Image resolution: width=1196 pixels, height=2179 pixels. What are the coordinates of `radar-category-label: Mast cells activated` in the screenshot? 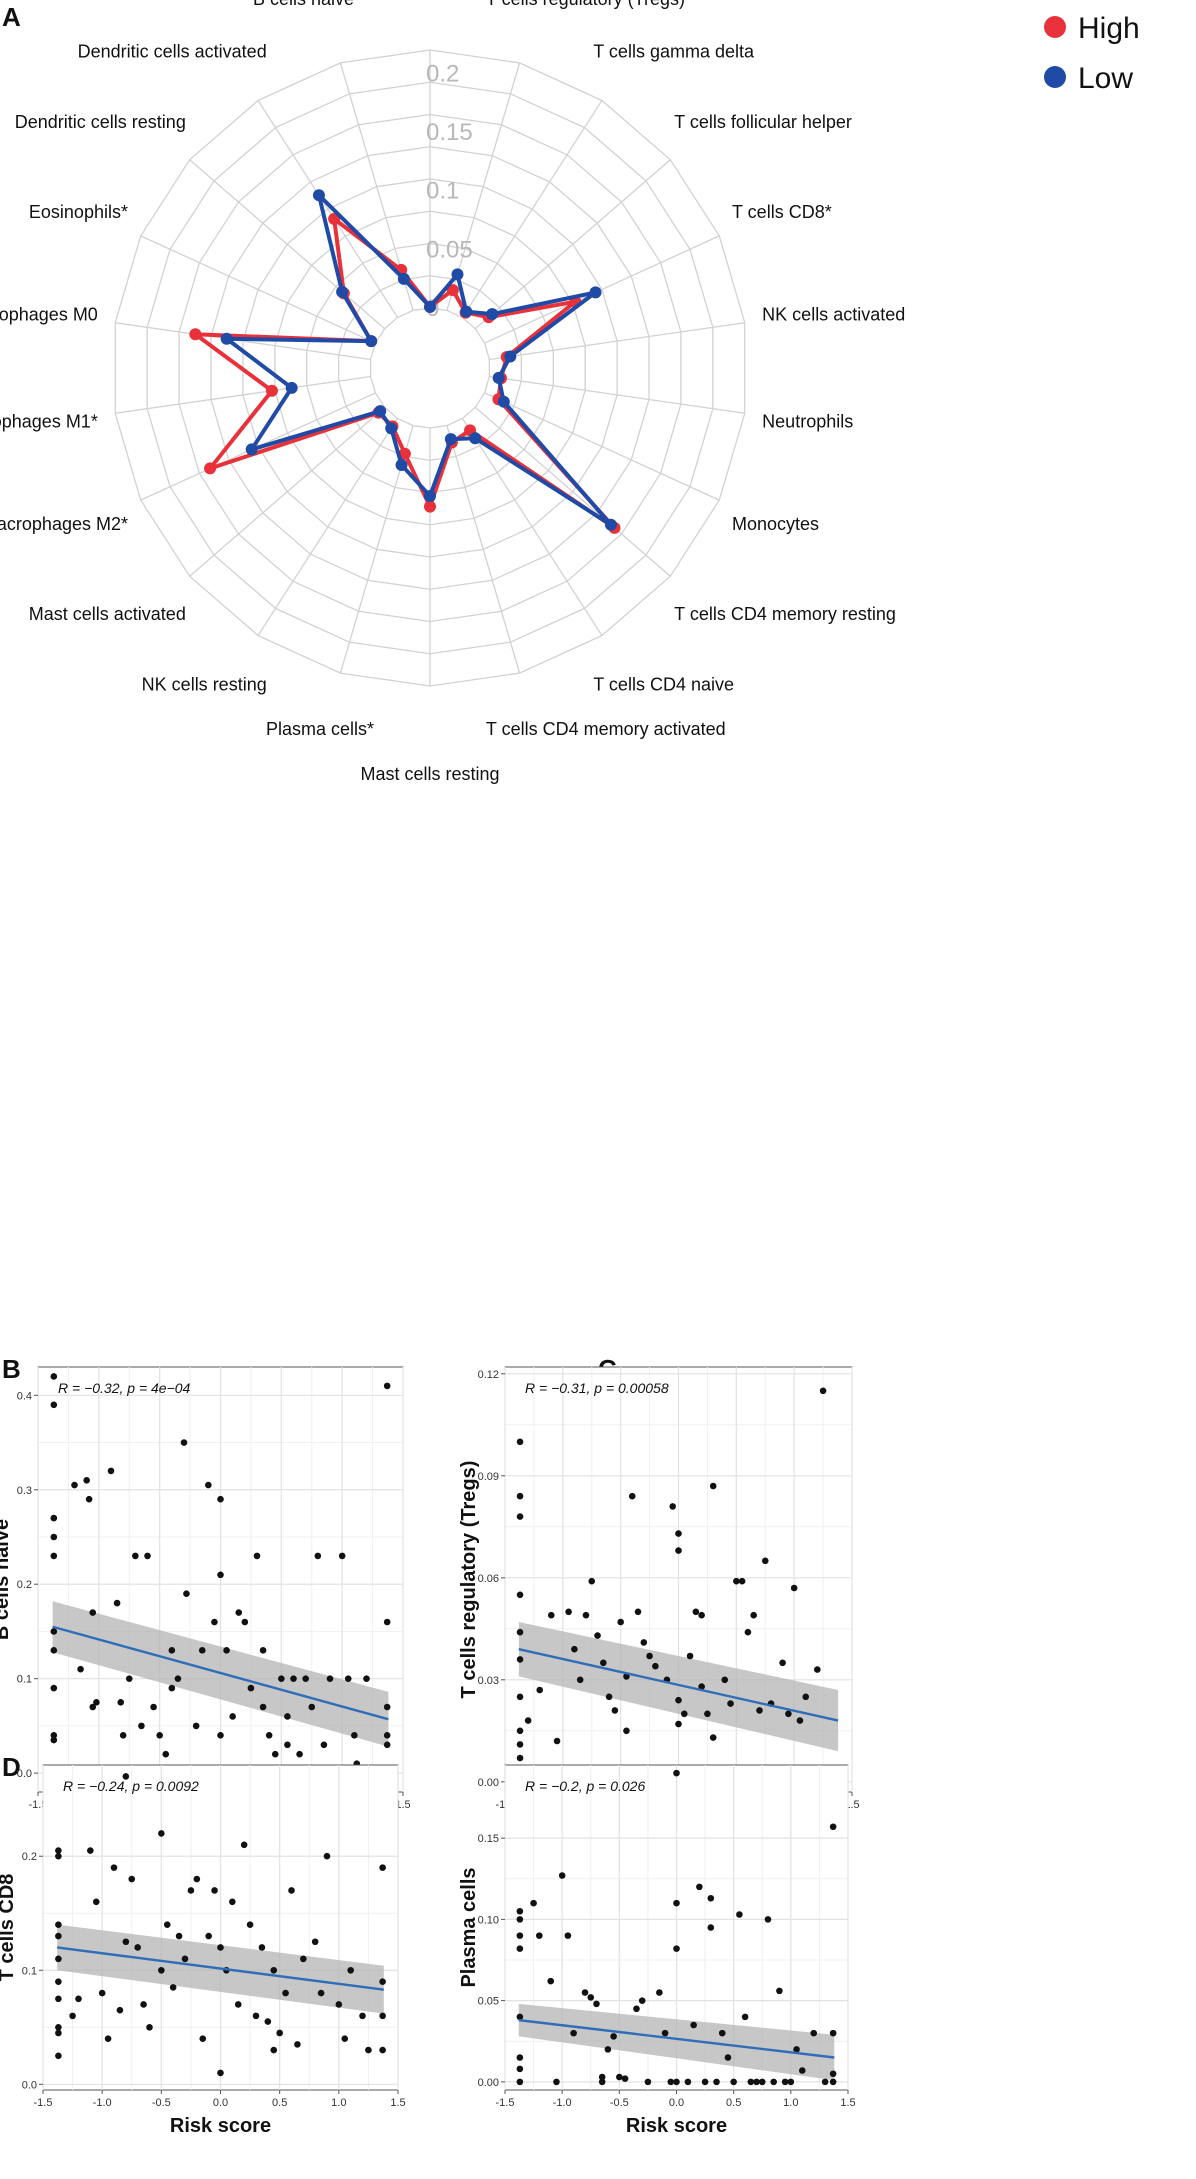 It's located at (107, 614).